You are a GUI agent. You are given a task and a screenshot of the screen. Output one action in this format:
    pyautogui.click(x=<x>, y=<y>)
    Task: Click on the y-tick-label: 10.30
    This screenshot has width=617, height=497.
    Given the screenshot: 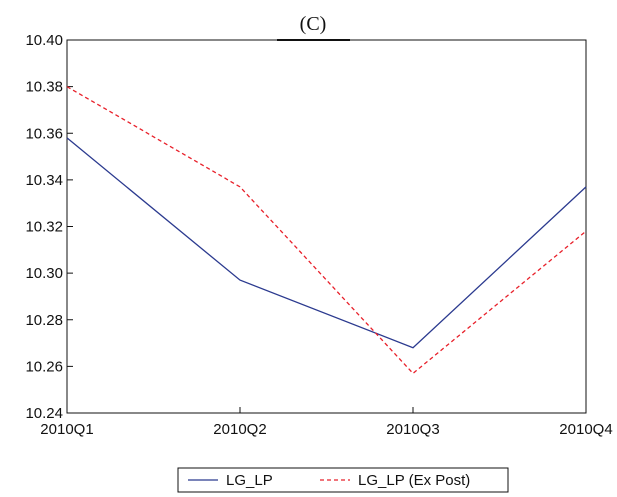 What is the action you would take?
    pyautogui.click(x=44, y=273)
    